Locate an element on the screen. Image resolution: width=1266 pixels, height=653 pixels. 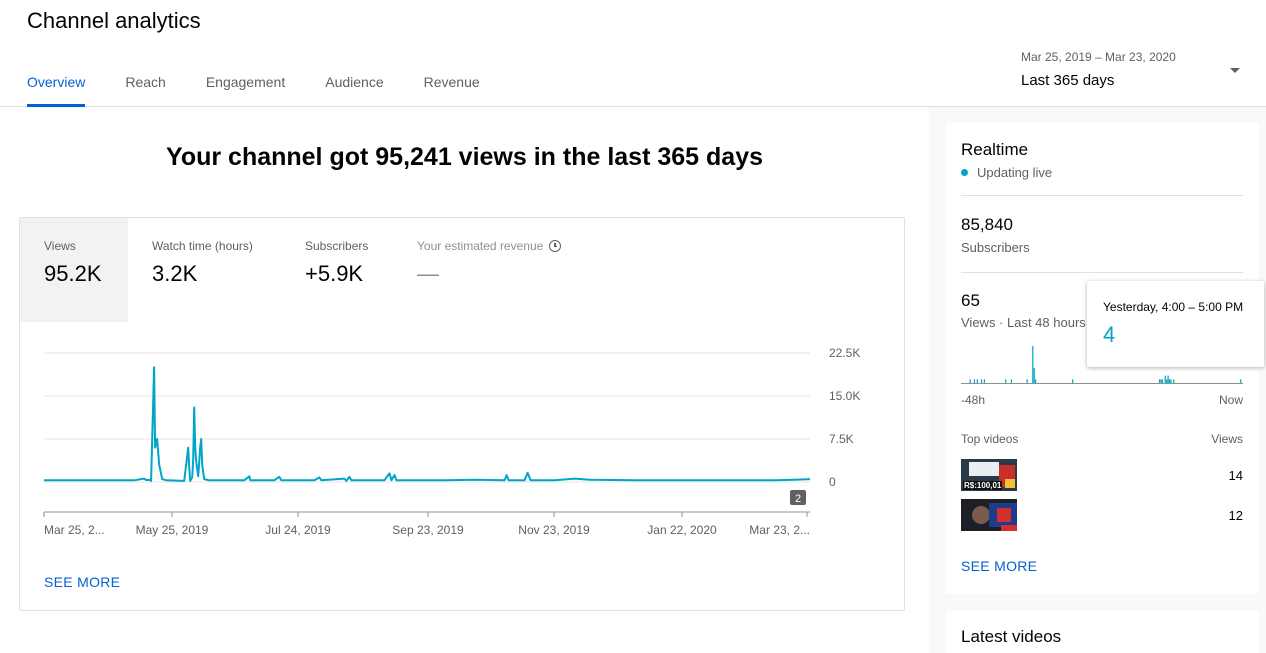
annotation-badge is located at coordinates (798, 497).